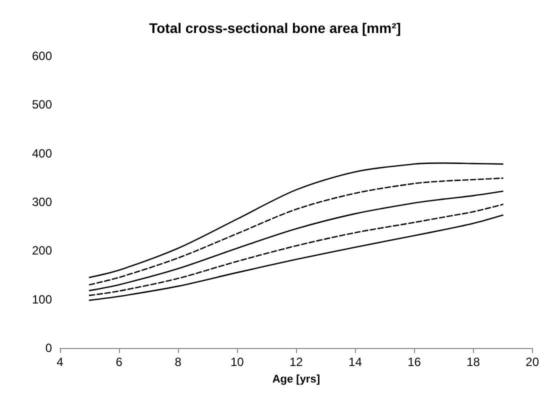 This screenshot has height=407, width=550. What do you see at coordinates (296, 380) in the screenshot?
I see `x-axis-title: Age [yrs]` at bounding box center [296, 380].